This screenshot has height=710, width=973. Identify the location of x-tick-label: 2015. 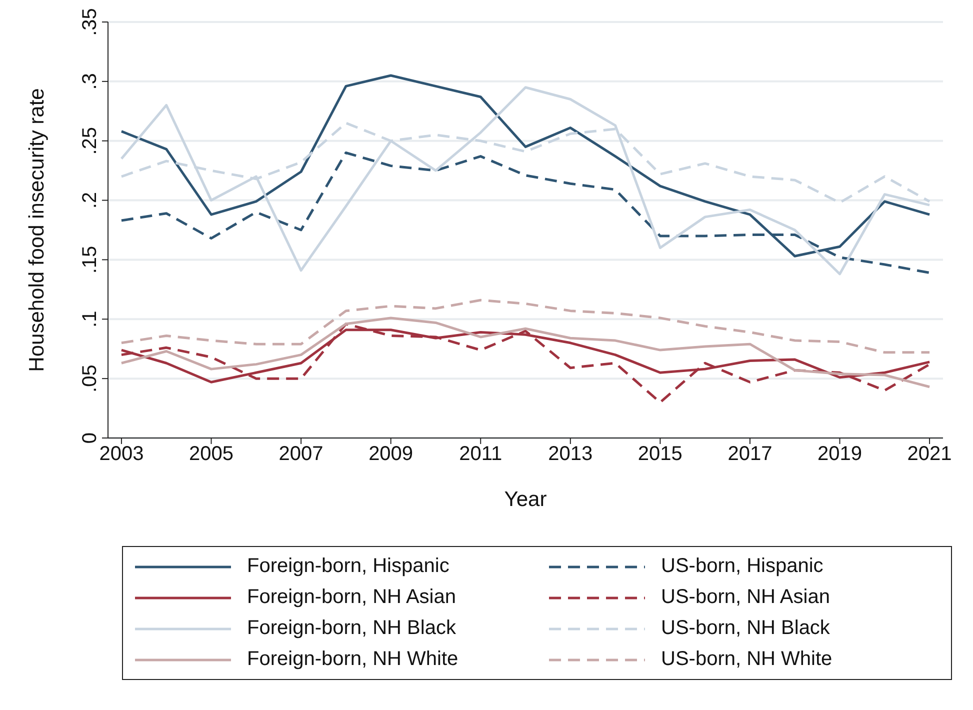
(660, 454).